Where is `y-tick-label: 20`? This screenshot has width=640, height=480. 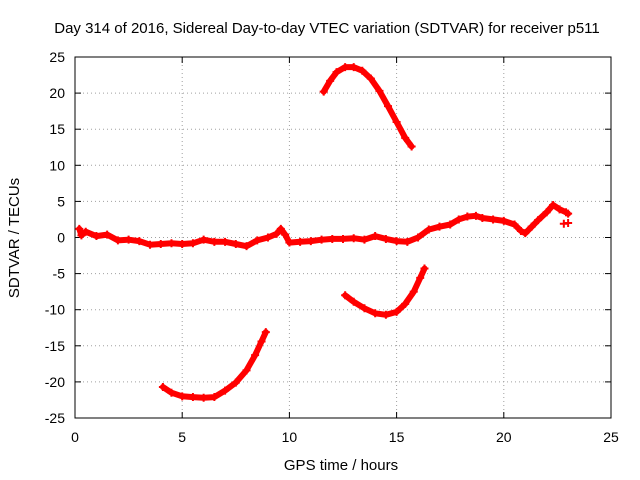 y-tick-label: 20 is located at coordinates (57, 93).